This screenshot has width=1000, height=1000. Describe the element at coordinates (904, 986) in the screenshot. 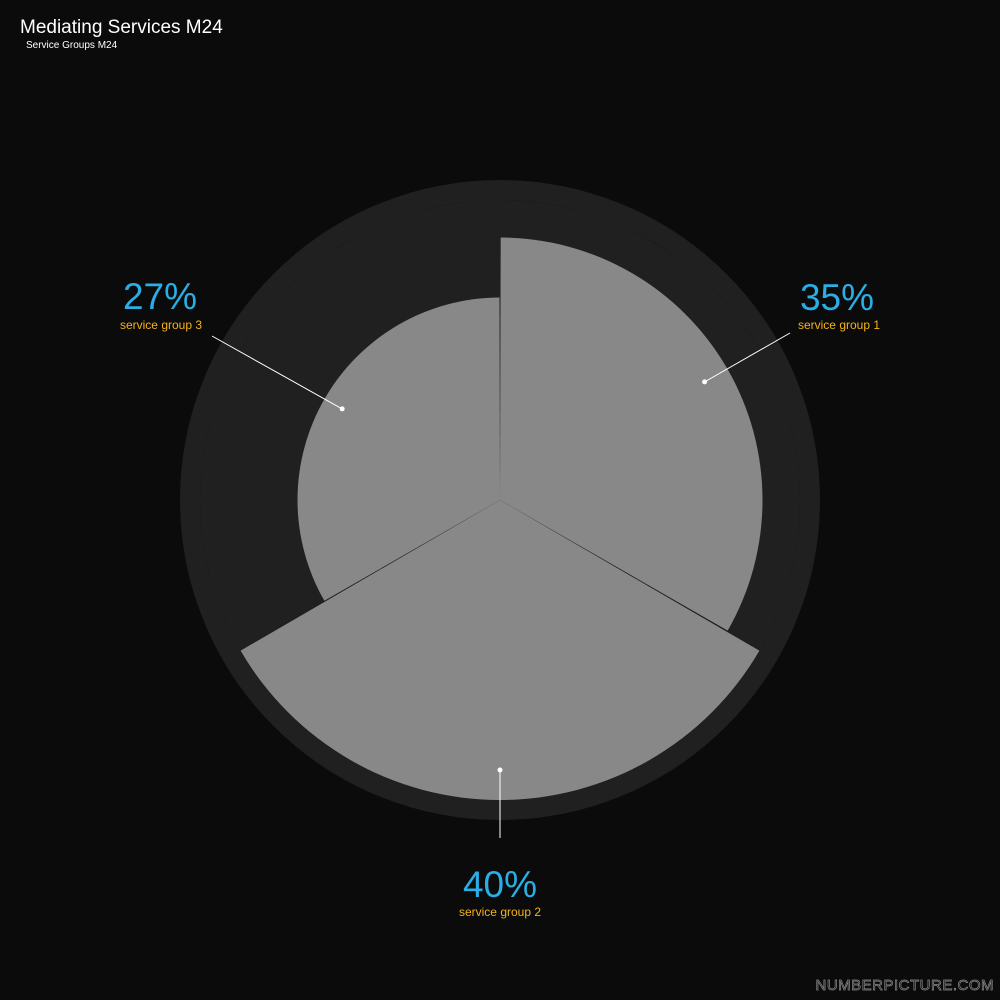

I see `watermark-text: NUMBERPICTURE.COM` at that location.